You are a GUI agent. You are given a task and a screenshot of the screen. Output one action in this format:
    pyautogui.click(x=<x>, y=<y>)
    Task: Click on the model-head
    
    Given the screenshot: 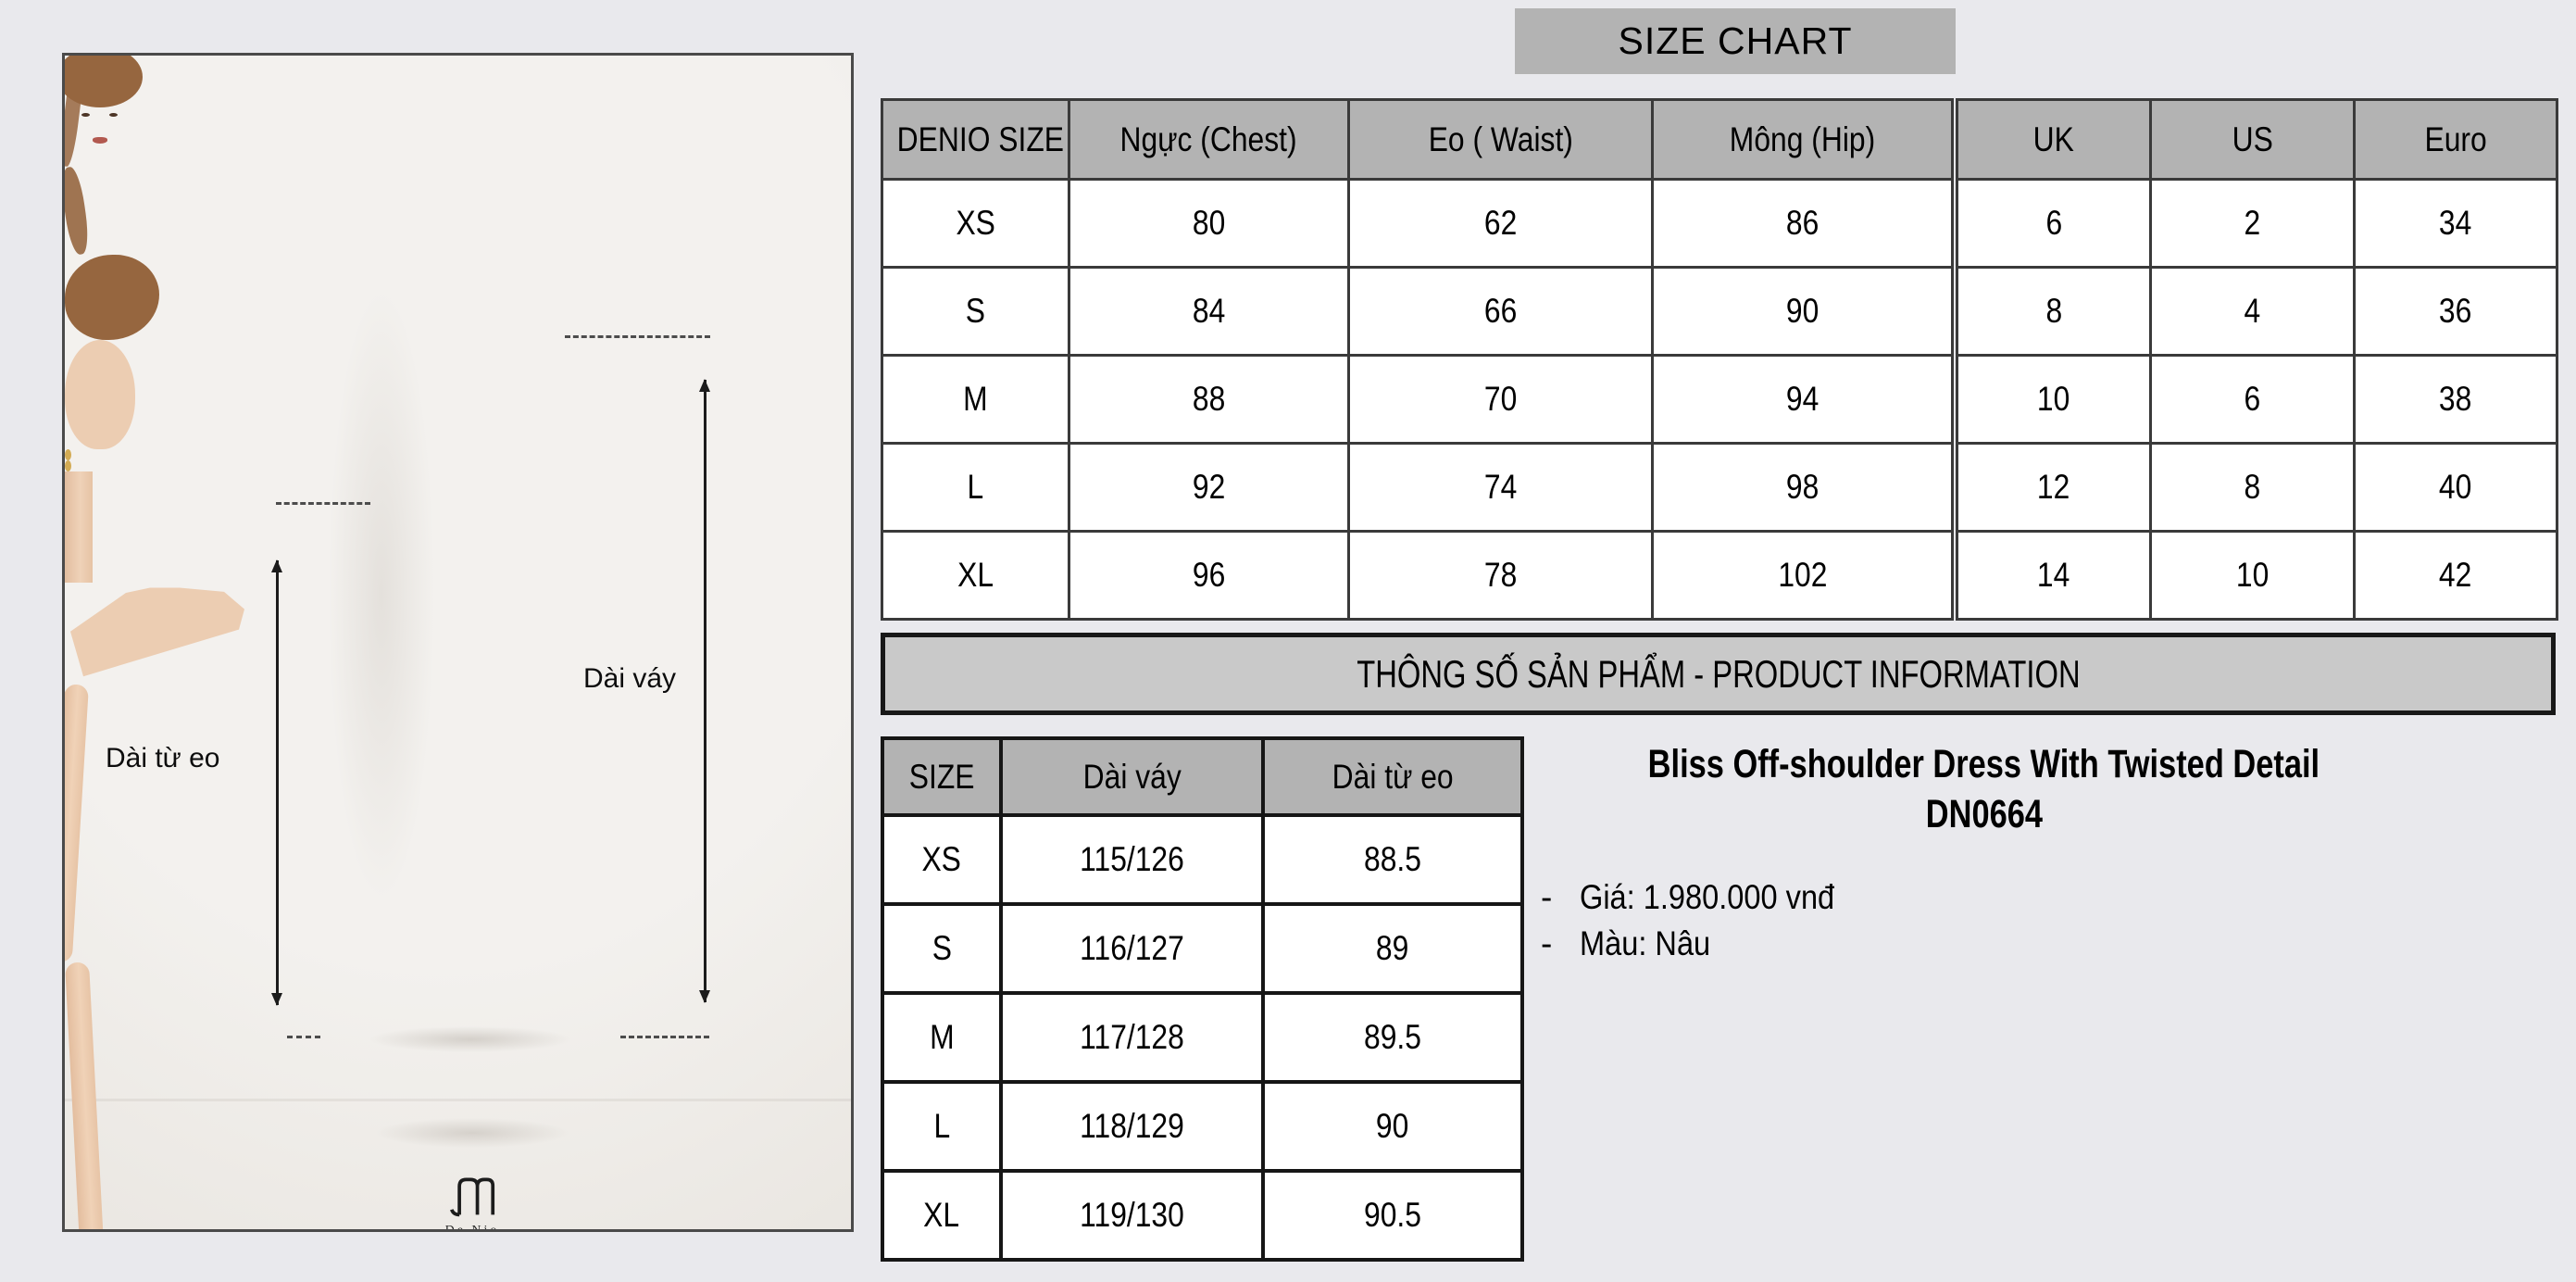 What is the action you would take?
    pyautogui.click(x=104, y=253)
    